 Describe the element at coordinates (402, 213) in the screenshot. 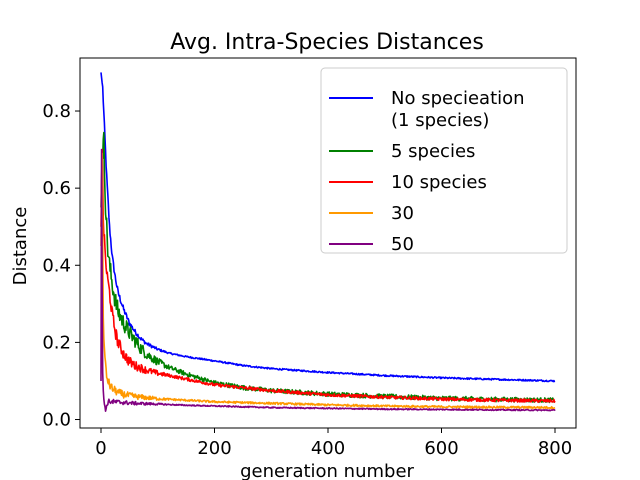

I see `legend-label-3: 30` at that location.